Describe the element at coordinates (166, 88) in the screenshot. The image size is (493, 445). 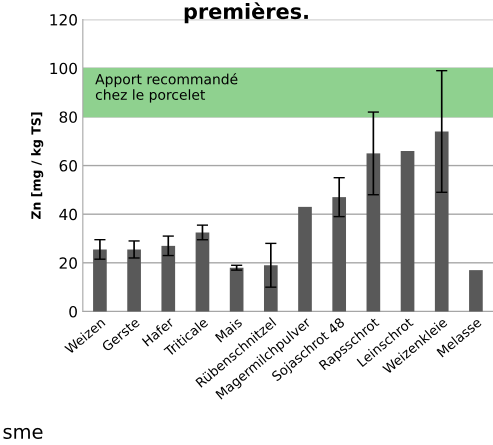
I see `band-label: Apport recommandé chez le porcelet` at that location.